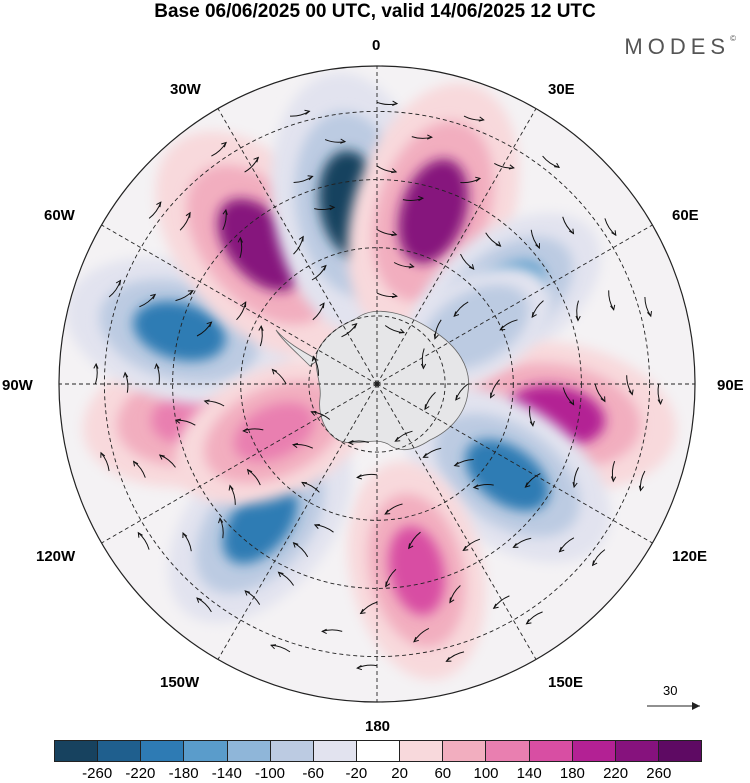 The image size is (750, 783). I want to click on lon-label-150w: 150W, so click(180, 682).